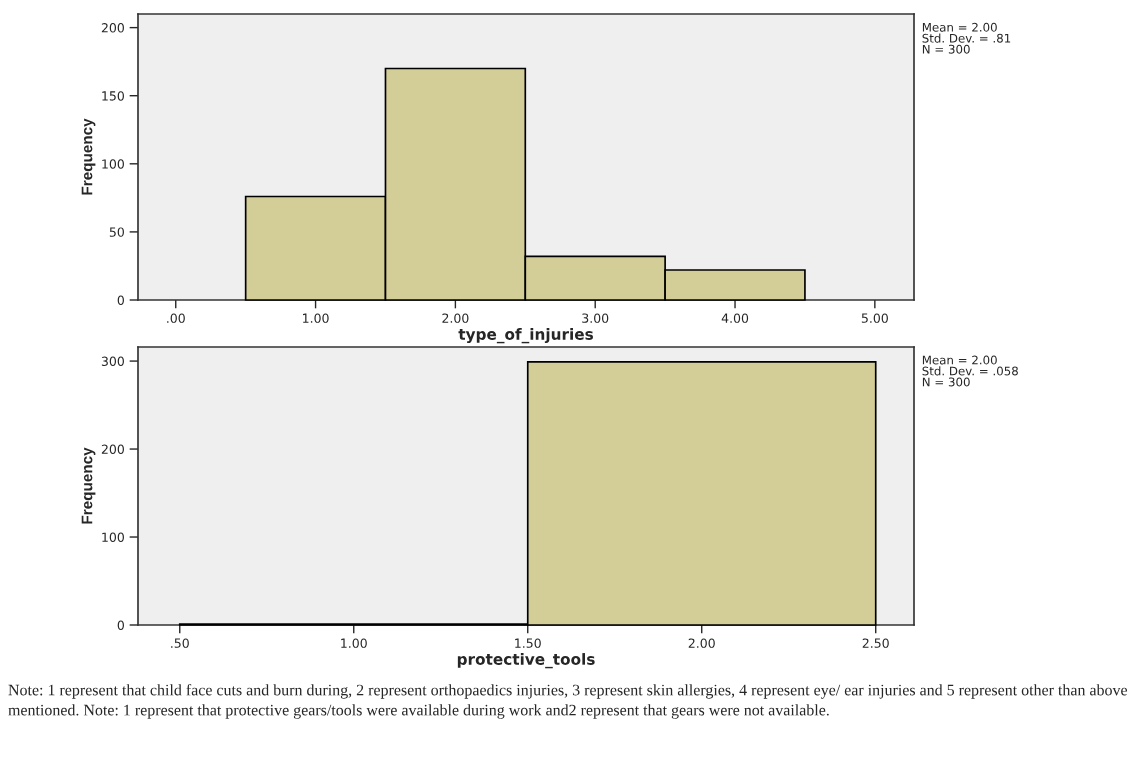  Describe the element at coordinates (568, 701) in the screenshot. I see `text: Note: 1 represent that child face cuts and burn during, 2 represent orthopaedics injuries, 3 represent skin allergies, 4 represent eye/ ear injuries and 5 represent other than above mentioned. Note: 1 represent that protective gears/tools were available during work and2 represent that gears were not available.` at that location.